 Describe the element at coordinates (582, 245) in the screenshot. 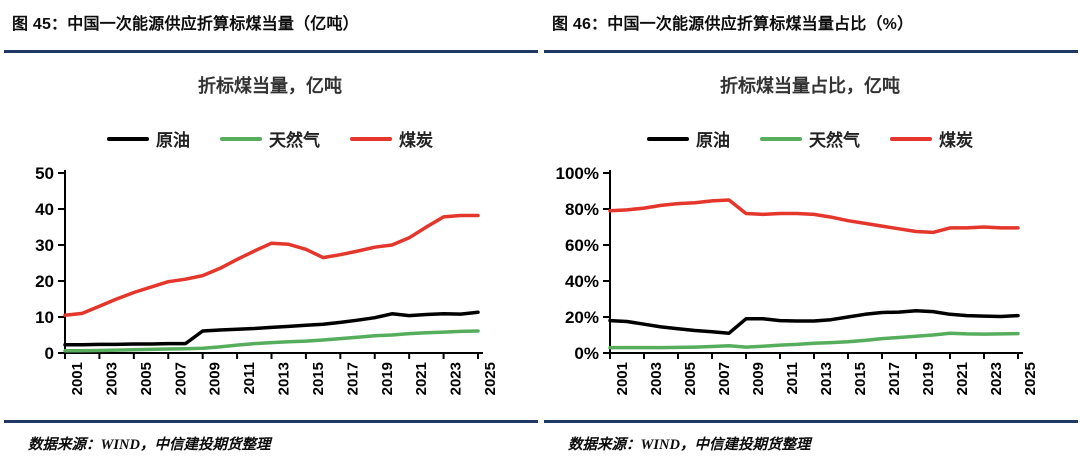

I see `svg-text: 60%` at that location.